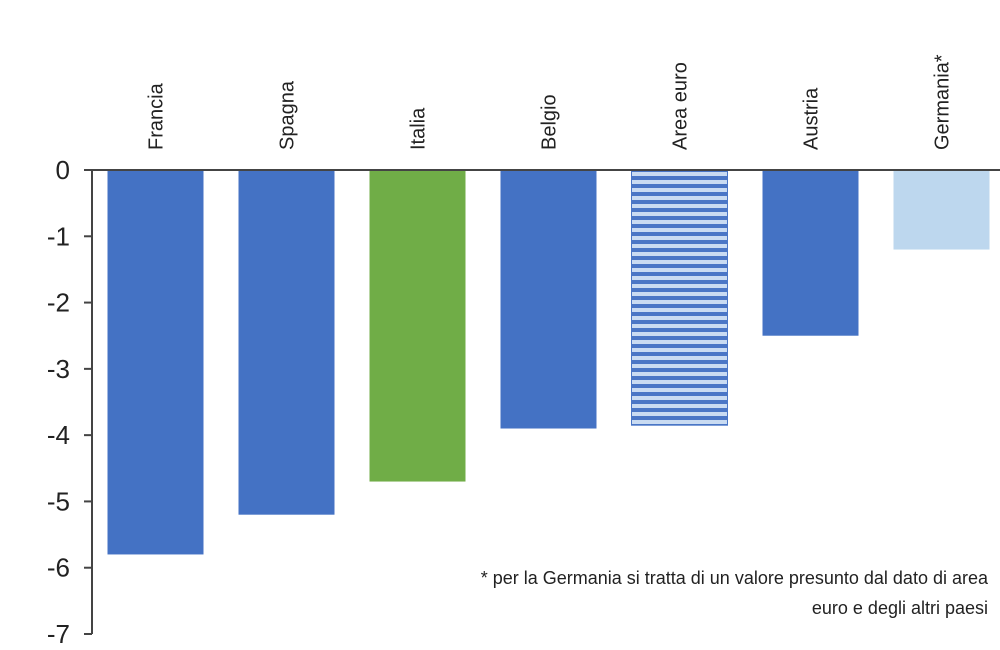 The height and width of the screenshot is (650, 1000). What do you see at coordinates (58, 236) in the screenshot?
I see `y-tick-label: -1` at bounding box center [58, 236].